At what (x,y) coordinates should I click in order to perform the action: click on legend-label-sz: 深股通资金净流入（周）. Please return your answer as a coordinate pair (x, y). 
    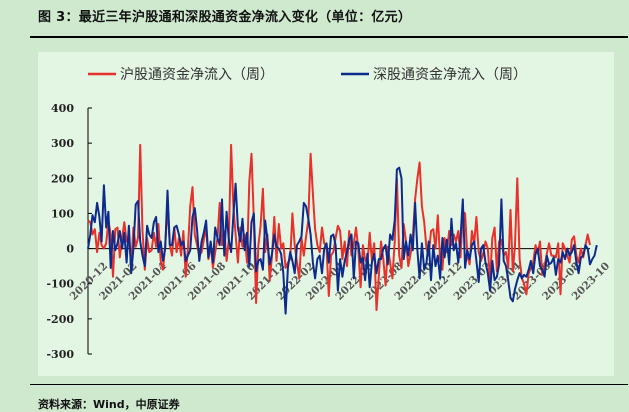
    Looking at the image, I should click on (450, 75).